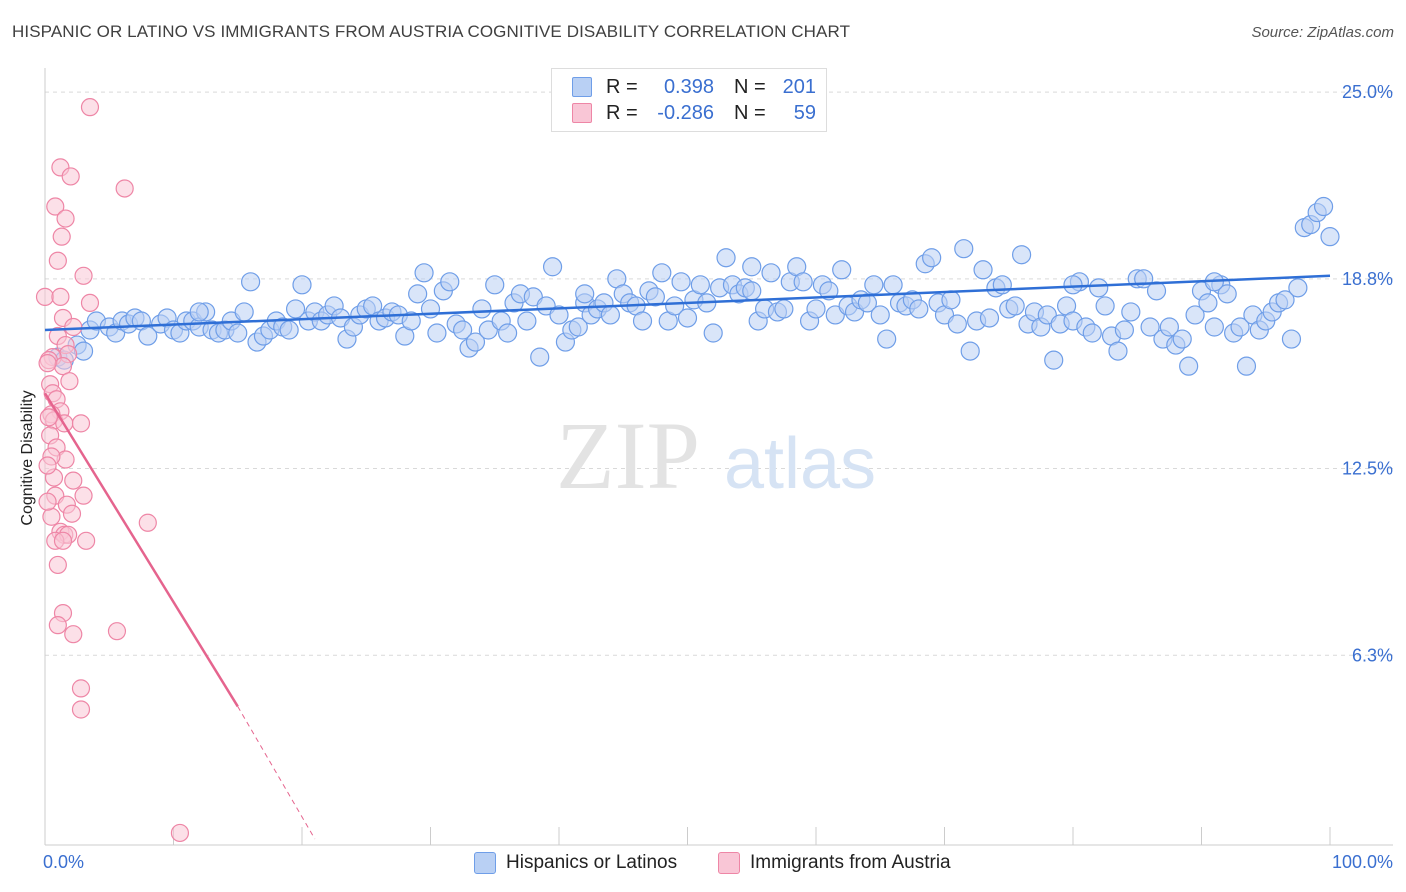 The width and height of the screenshot is (1406, 892). Describe the element at coordinates (799, 86) in the screenshot. I see `legend-n-value: 201` at that location.